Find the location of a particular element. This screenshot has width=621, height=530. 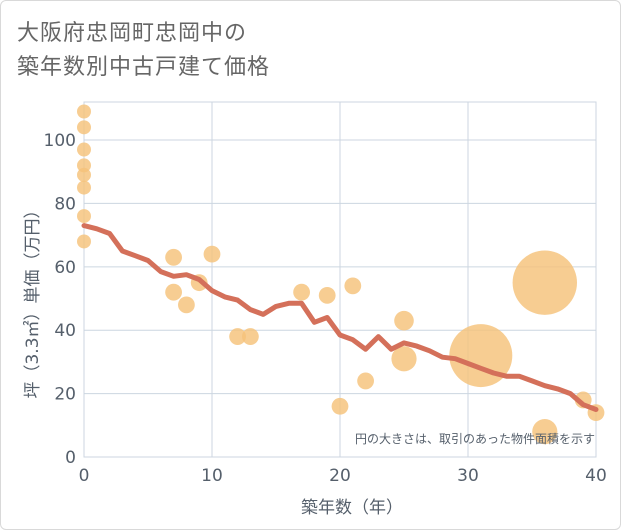

x-tick-label: 40 is located at coordinates (596, 476).